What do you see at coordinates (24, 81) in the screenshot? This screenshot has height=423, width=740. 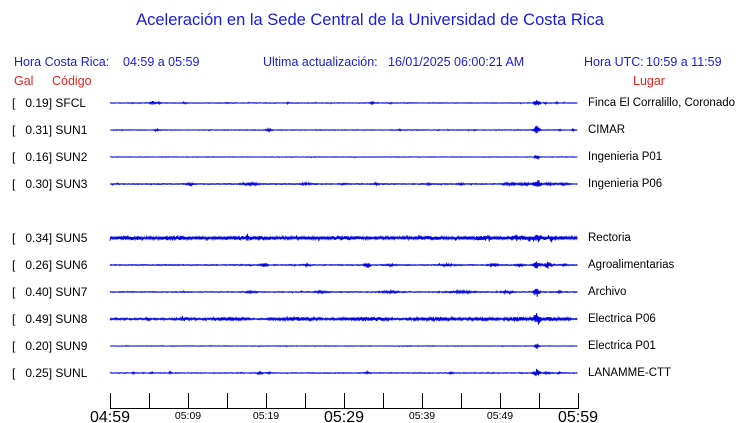 I see `column-gal: Gal` at bounding box center [24, 81].